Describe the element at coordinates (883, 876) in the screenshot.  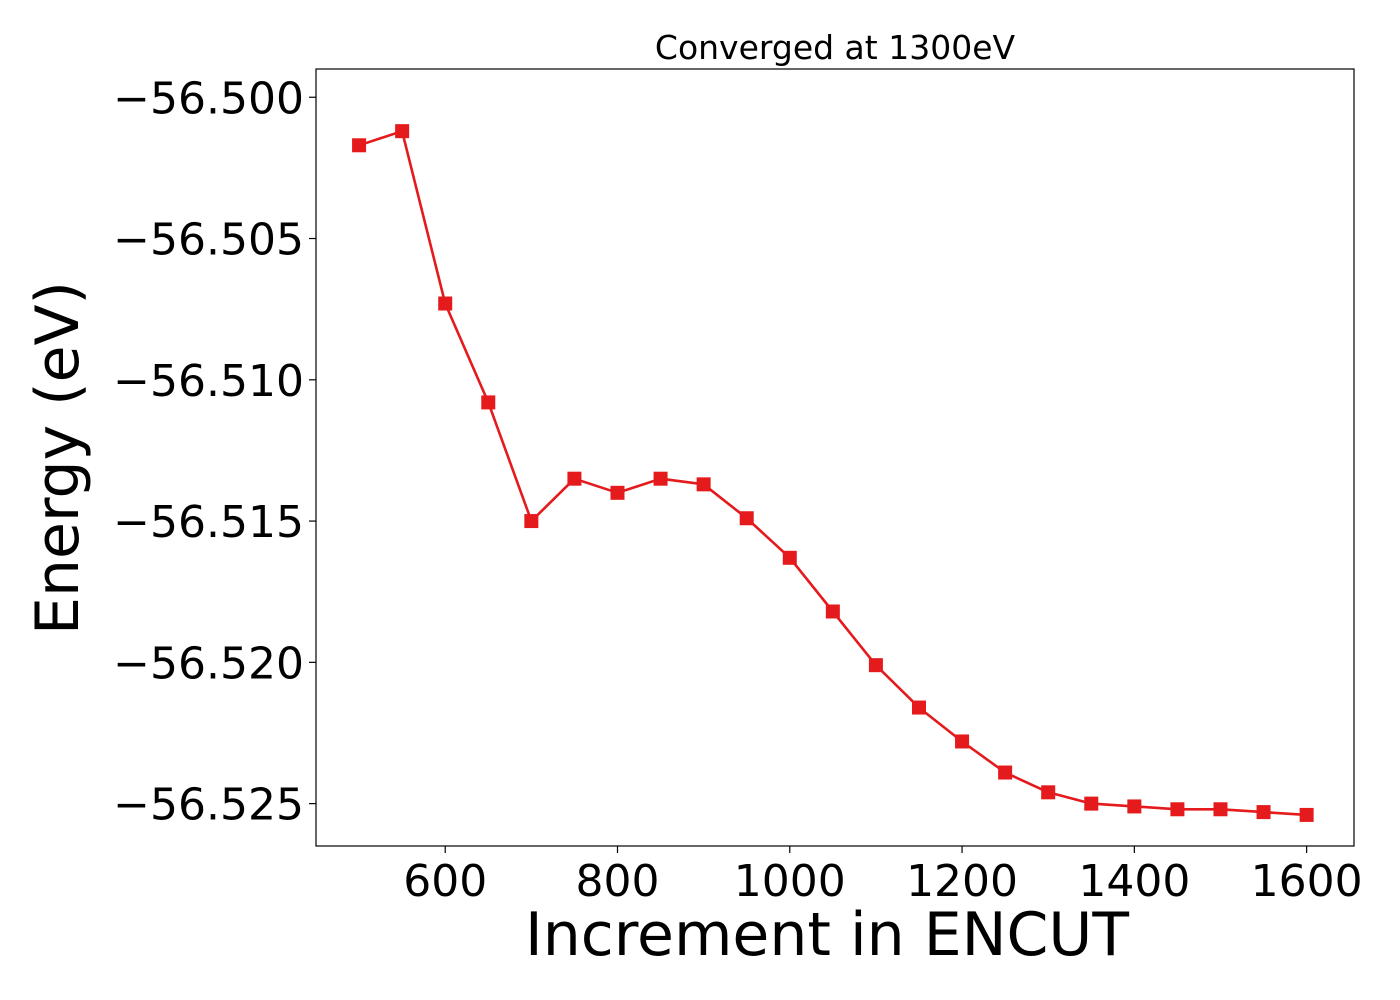
I see `x-axis-ticks: 600 800 1000 1200 1400 1600` at that location.